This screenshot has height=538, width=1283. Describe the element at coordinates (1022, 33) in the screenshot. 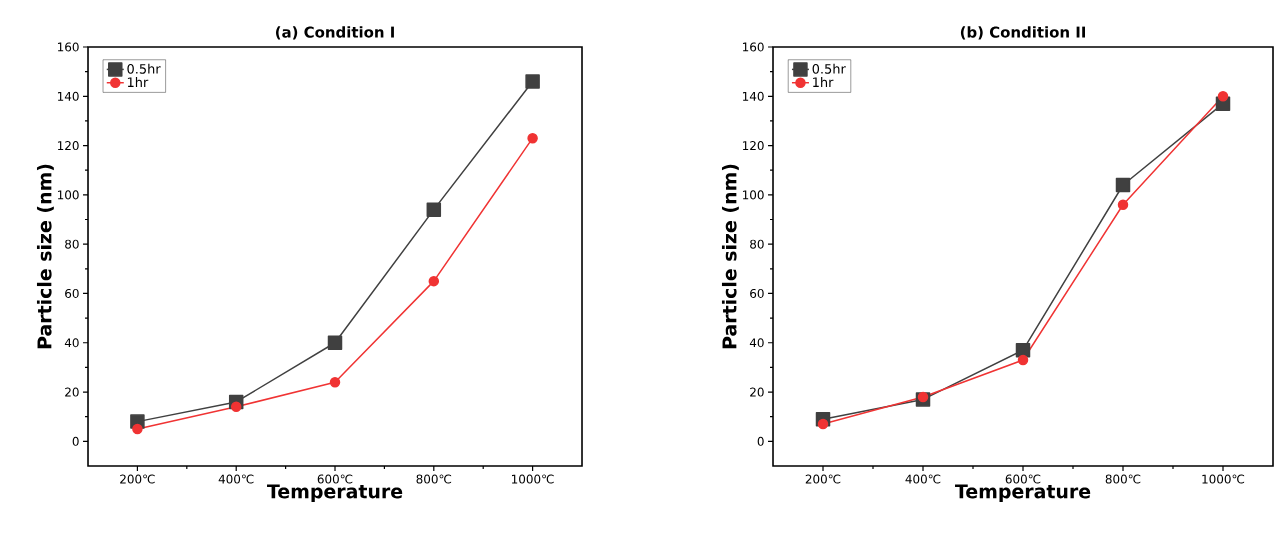

I see `chart-title: (b) Condition II` at that location.